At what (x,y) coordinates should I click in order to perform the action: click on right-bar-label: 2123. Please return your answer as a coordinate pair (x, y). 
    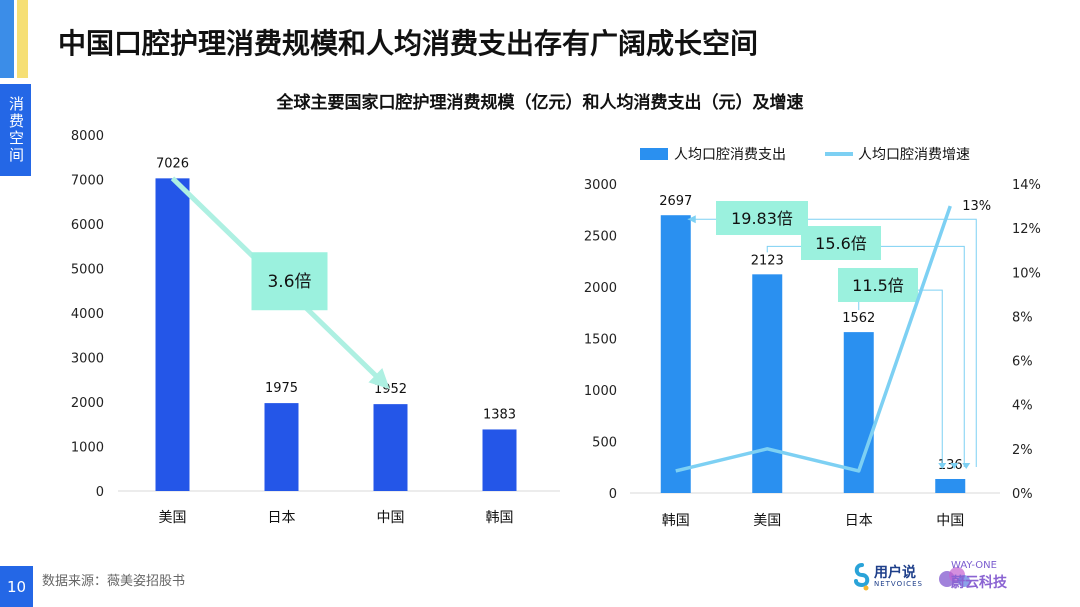
    Looking at the image, I should click on (767, 260).